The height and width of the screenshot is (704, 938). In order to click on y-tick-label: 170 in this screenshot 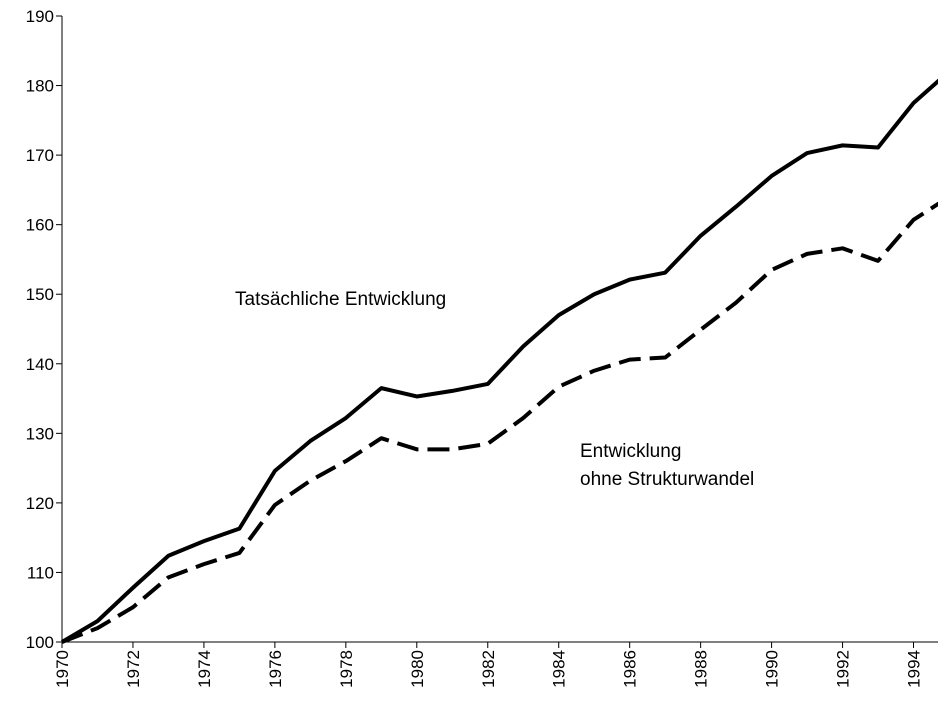, I will do `click(40, 155)`.